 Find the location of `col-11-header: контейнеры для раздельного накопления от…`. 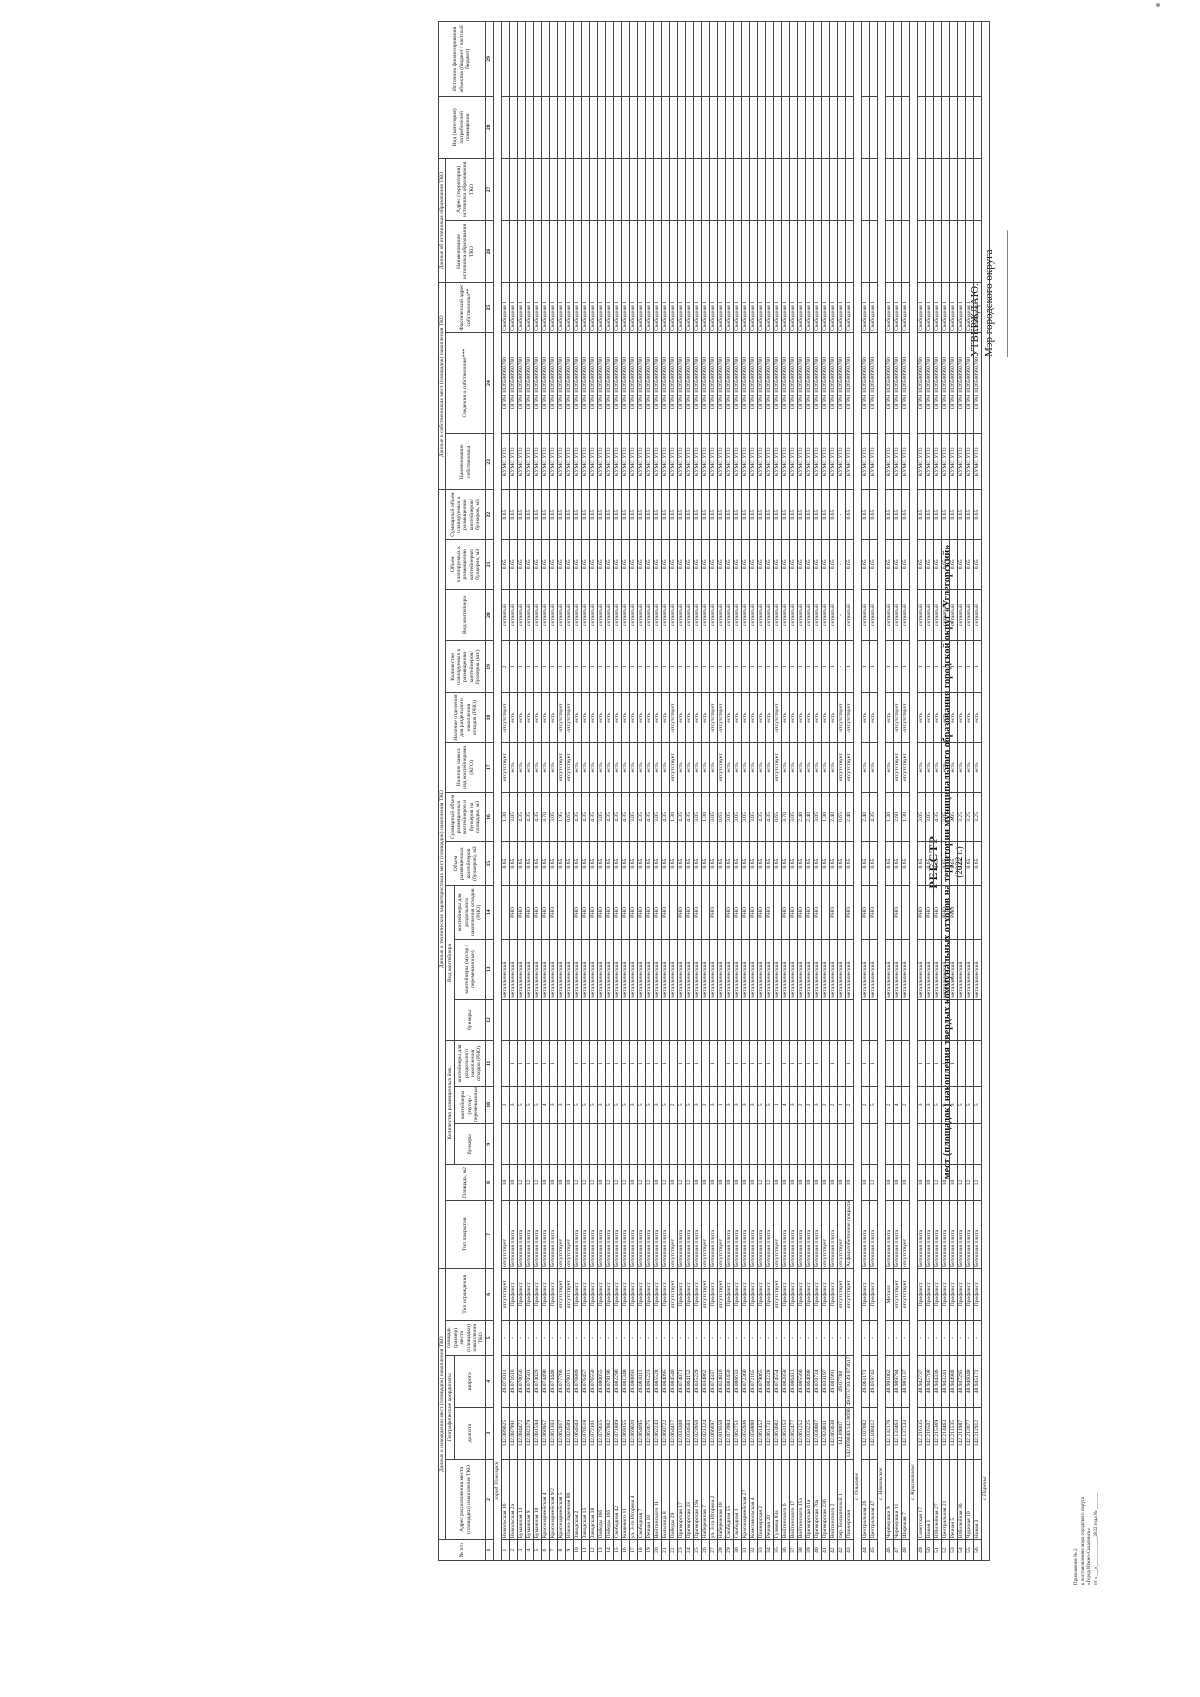

col-11-header: контейнеры для раздельного накопления от… is located at coordinates (470, 1063).